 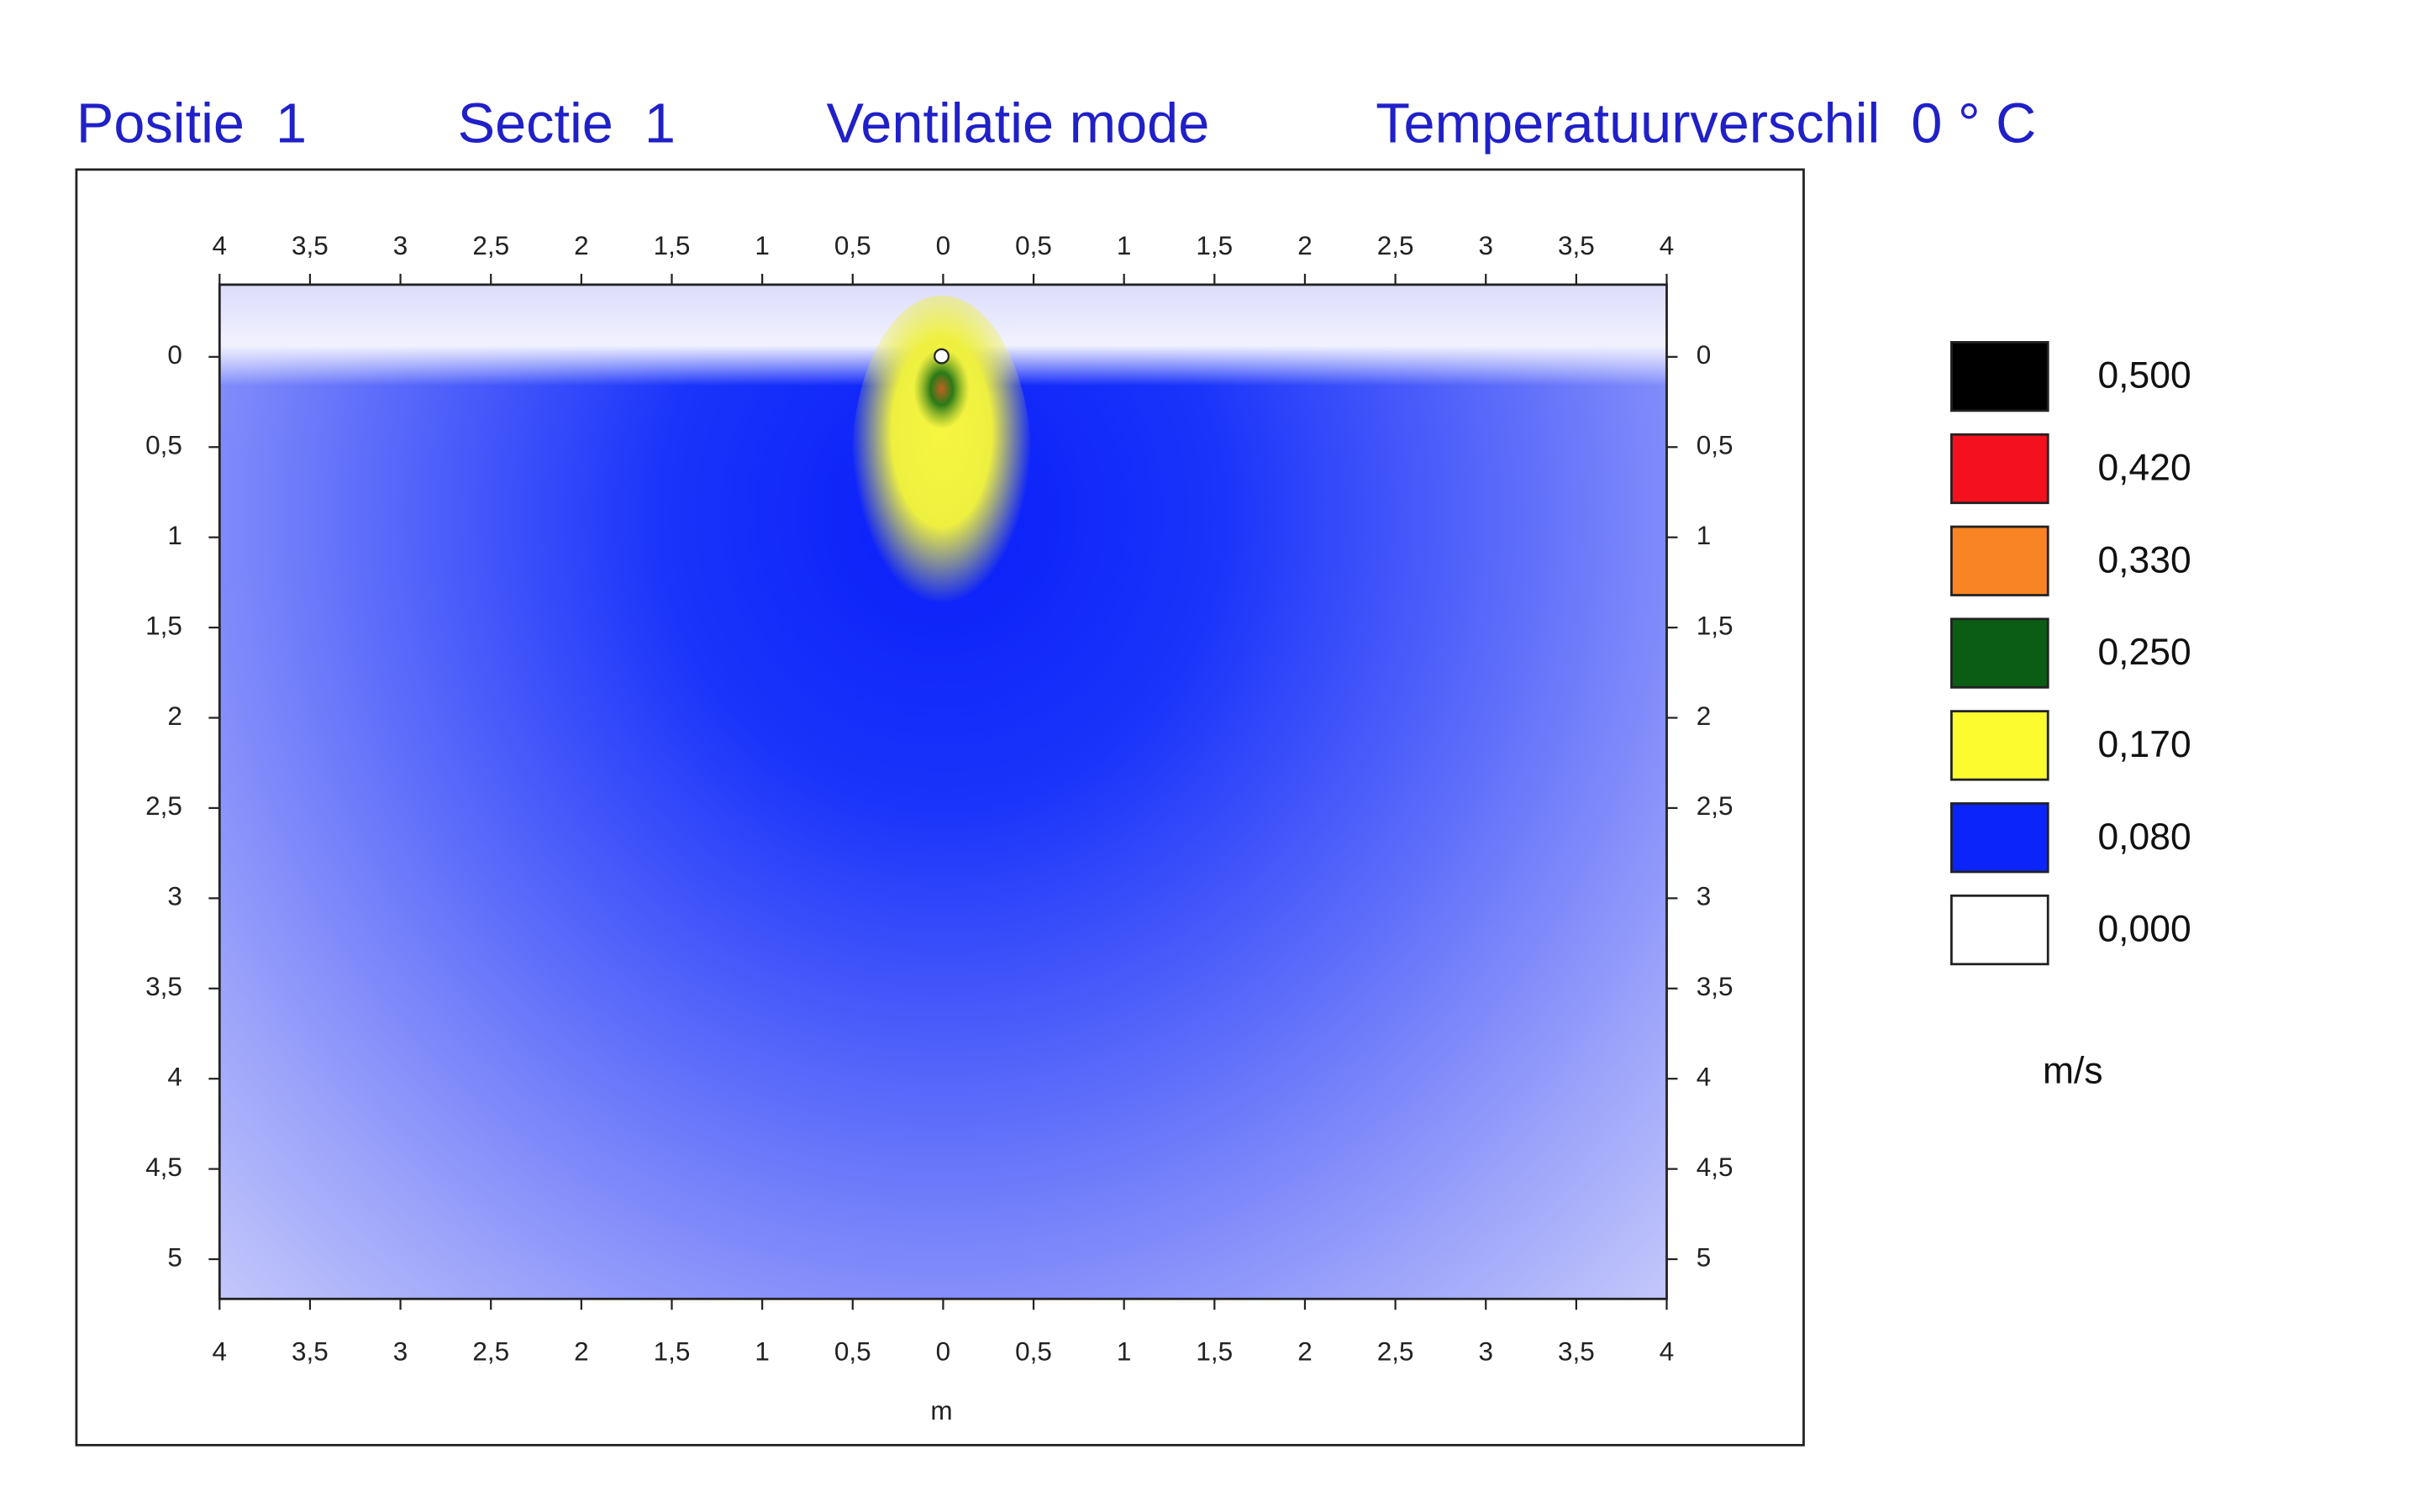 What do you see at coordinates (174, 355) in the screenshot?
I see `y-tick-label-left: 0` at bounding box center [174, 355].